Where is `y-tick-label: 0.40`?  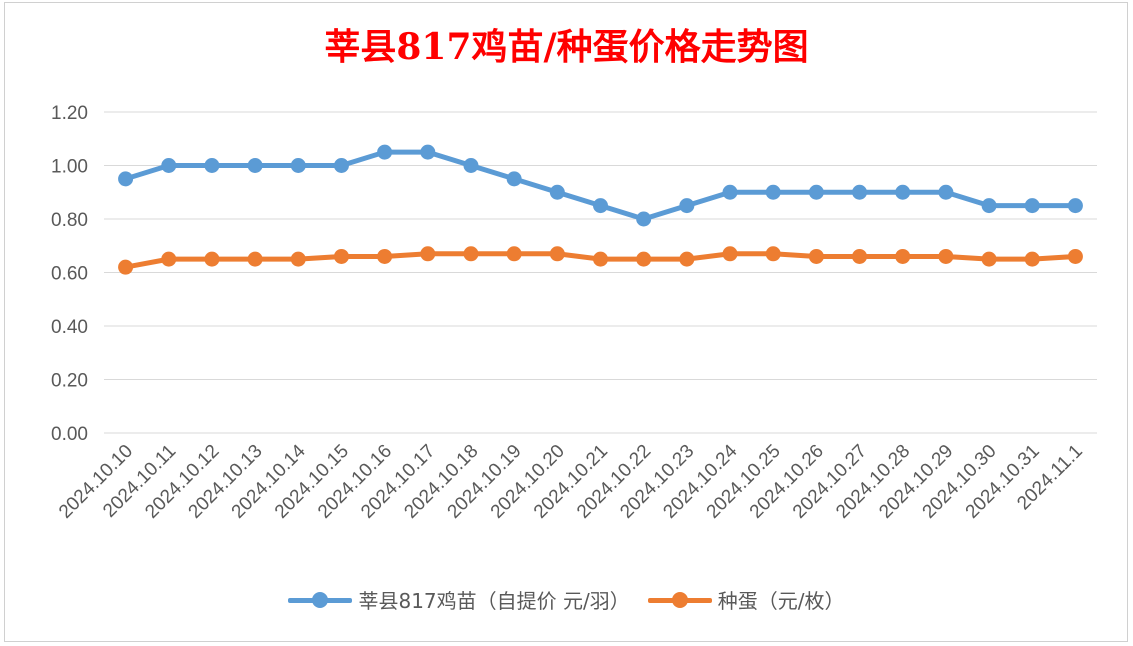
y-tick-label: 0.40 is located at coordinates (69, 327).